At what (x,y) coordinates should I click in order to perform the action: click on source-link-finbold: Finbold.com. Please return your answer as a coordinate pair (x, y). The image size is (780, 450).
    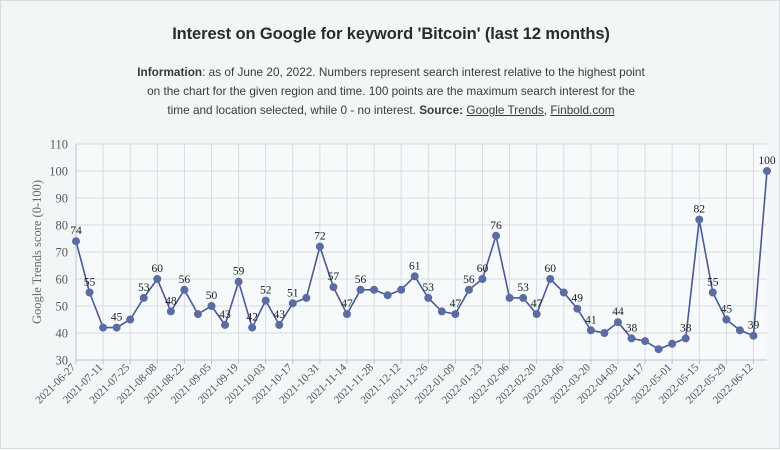
    Looking at the image, I should click on (582, 110).